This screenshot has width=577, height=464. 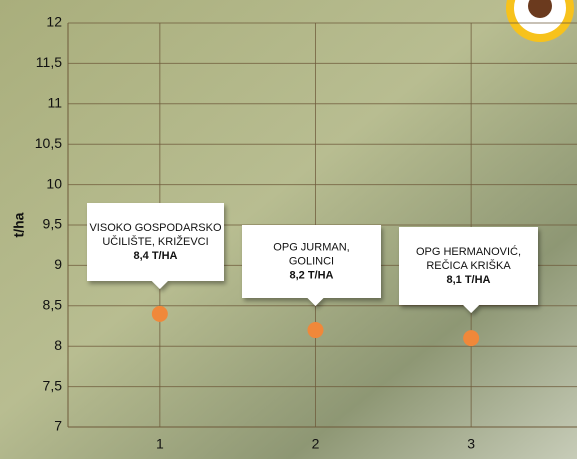 What do you see at coordinates (58, 426) in the screenshot?
I see `y-tick-label: 7` at bounding box center [58, 426].